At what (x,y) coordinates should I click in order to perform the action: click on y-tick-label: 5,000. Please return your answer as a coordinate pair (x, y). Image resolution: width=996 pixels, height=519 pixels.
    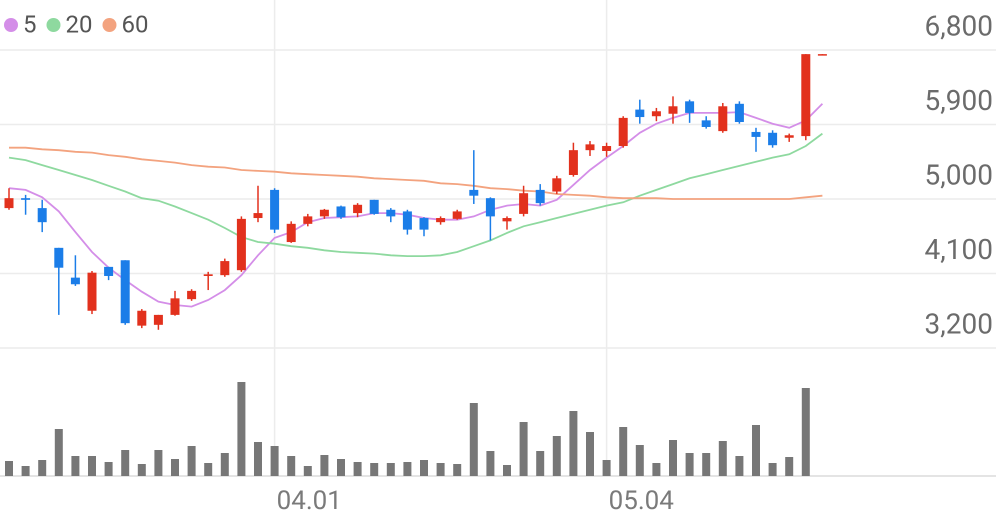
    Looking at the image, I should click on (959, 174).